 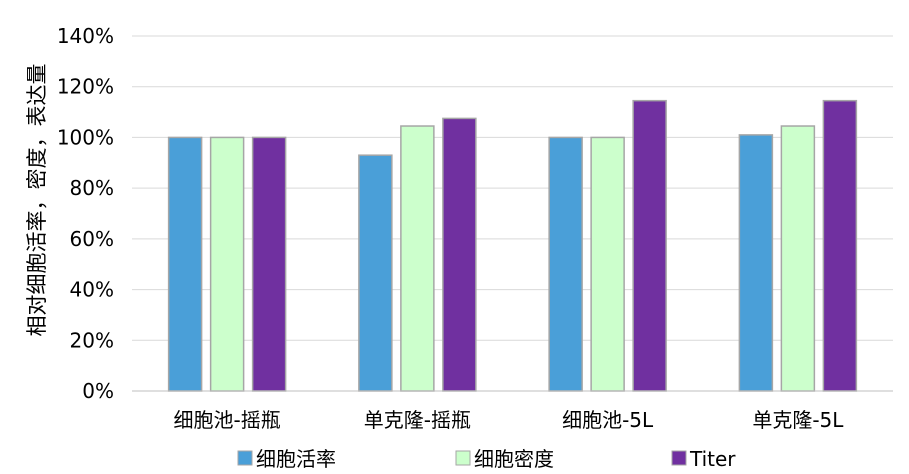 I want to click on legend-item: 细胞密度, so click(x=504, y=459).